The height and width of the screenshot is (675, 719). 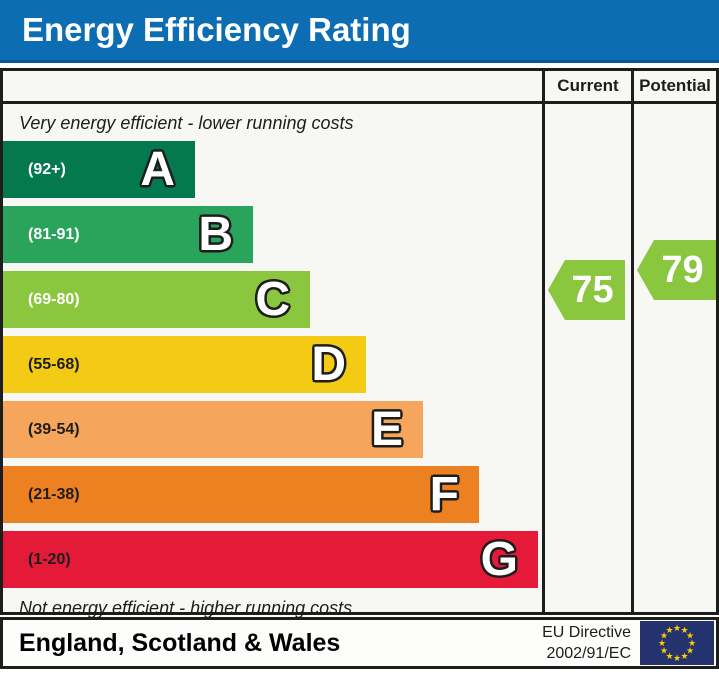 What do you see at coordinates (588, 653) in the screenshot?
I see `eu-directive-line2: 2002/91/EC` at bounding box center [588, 653].